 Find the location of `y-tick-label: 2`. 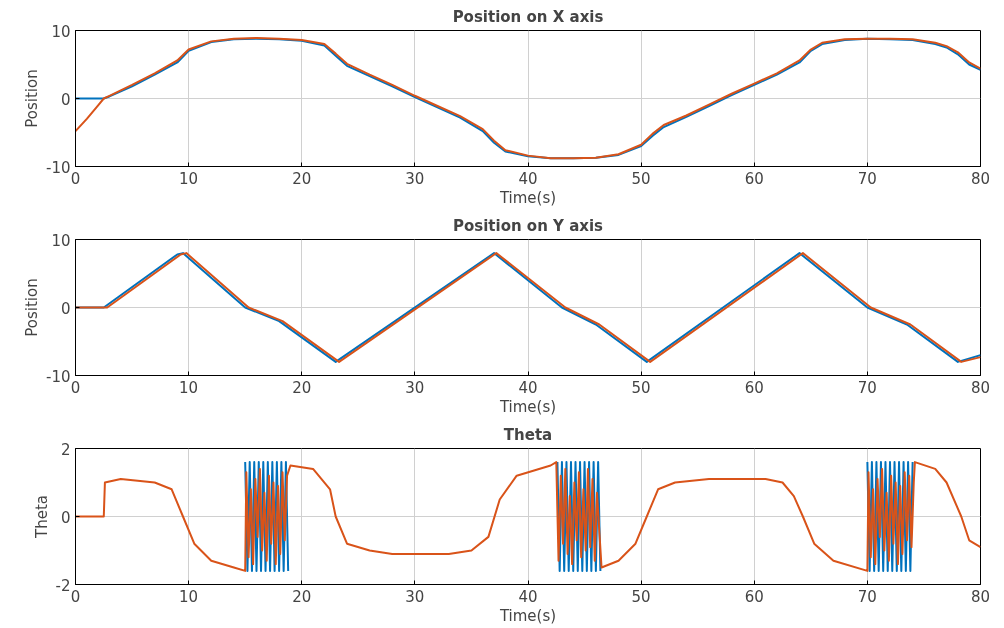

y-tick-label: 2 is located at coordinates (65, 449).